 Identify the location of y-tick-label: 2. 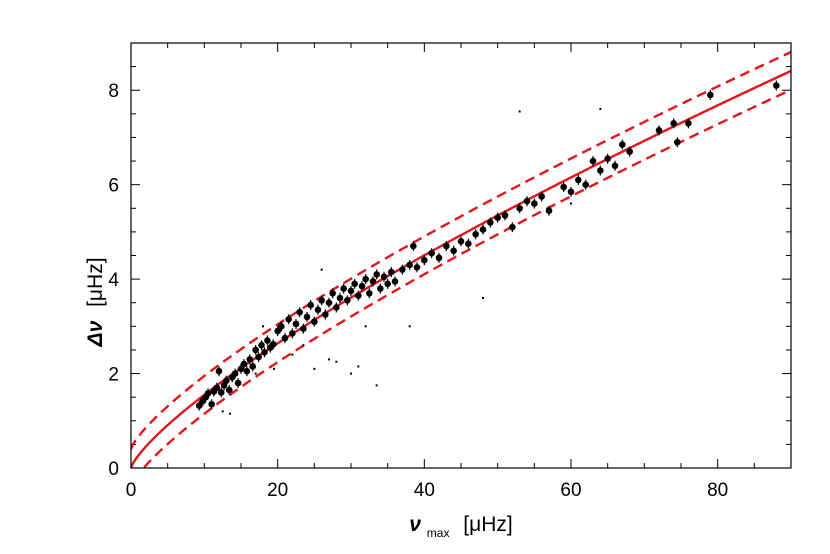
(113, 375).